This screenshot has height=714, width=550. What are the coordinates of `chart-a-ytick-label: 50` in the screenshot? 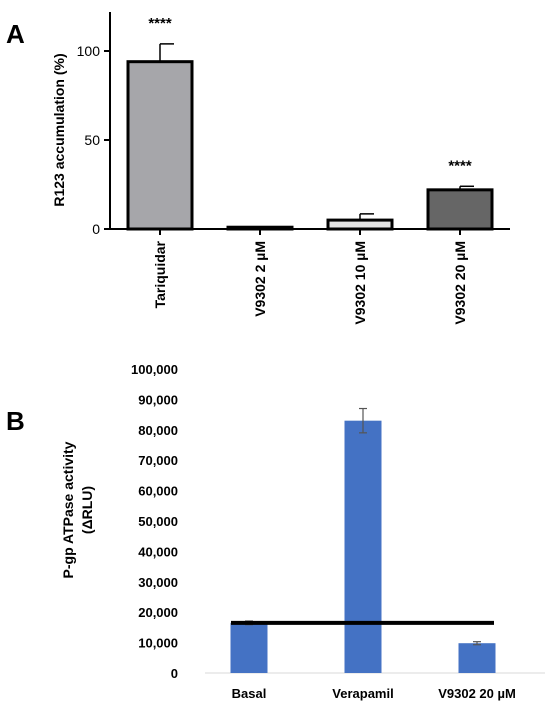 It's located at (92, 140).